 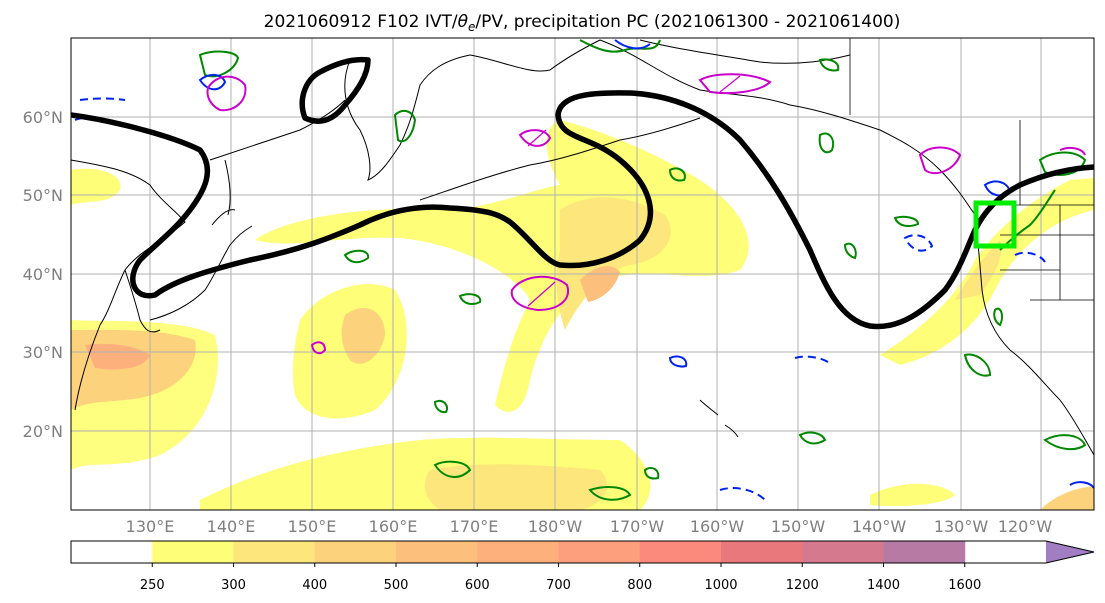 I want to click on coastline-alaska, so click(x=787, y=127).